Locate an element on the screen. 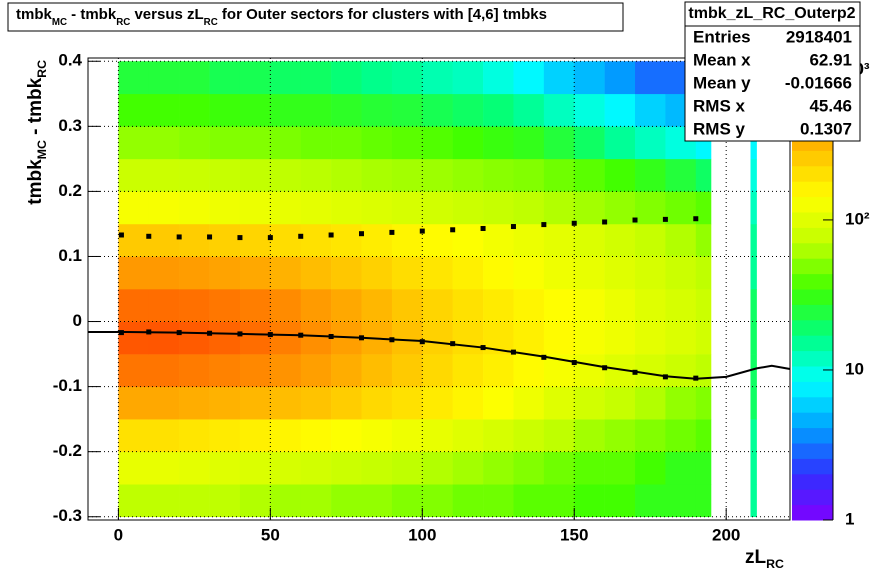  text-part: - tmbk is located at coordinates (35, 108).